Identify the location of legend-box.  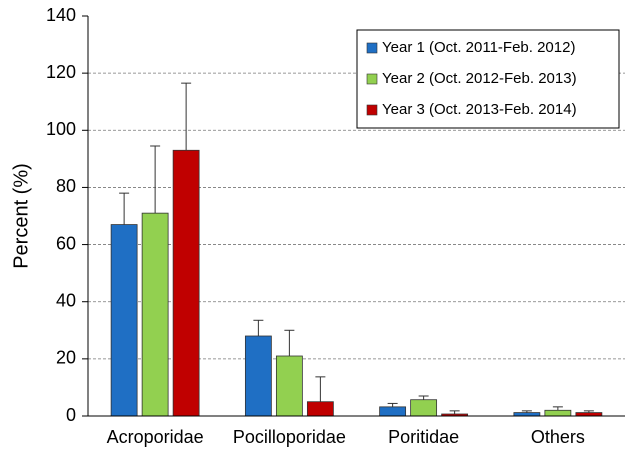
(488, 79).